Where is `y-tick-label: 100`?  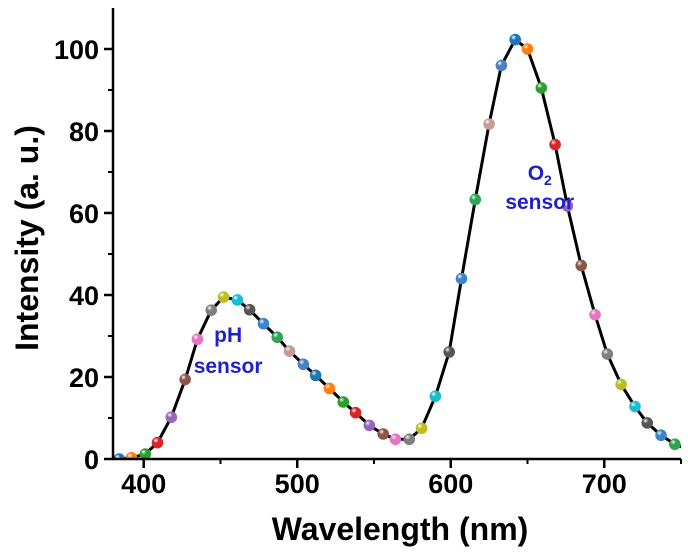 y-tick-label: 100 is located at coordinates (76, 50).